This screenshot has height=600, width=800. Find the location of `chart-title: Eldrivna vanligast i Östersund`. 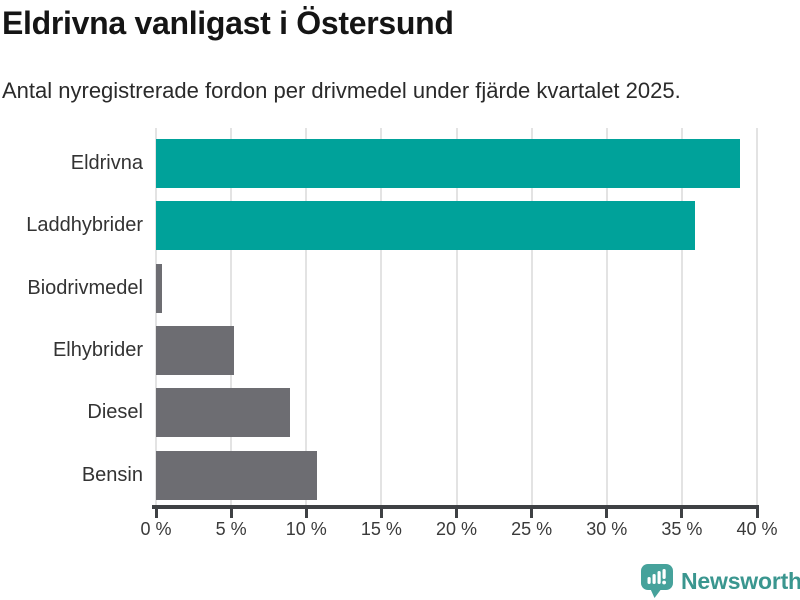

chart-title: Eldrivna vanligast i Östersund is located at coordinates (228, 23).